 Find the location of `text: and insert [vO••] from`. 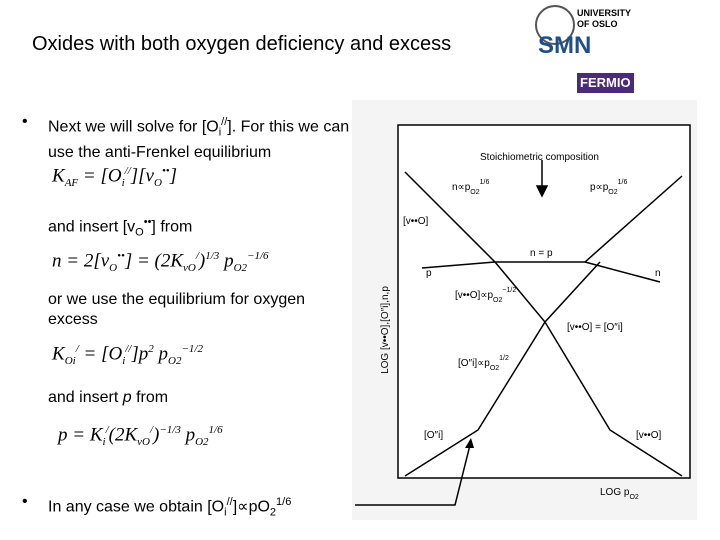

text: and insert [vO••] from is located at coordinates (120, 227).